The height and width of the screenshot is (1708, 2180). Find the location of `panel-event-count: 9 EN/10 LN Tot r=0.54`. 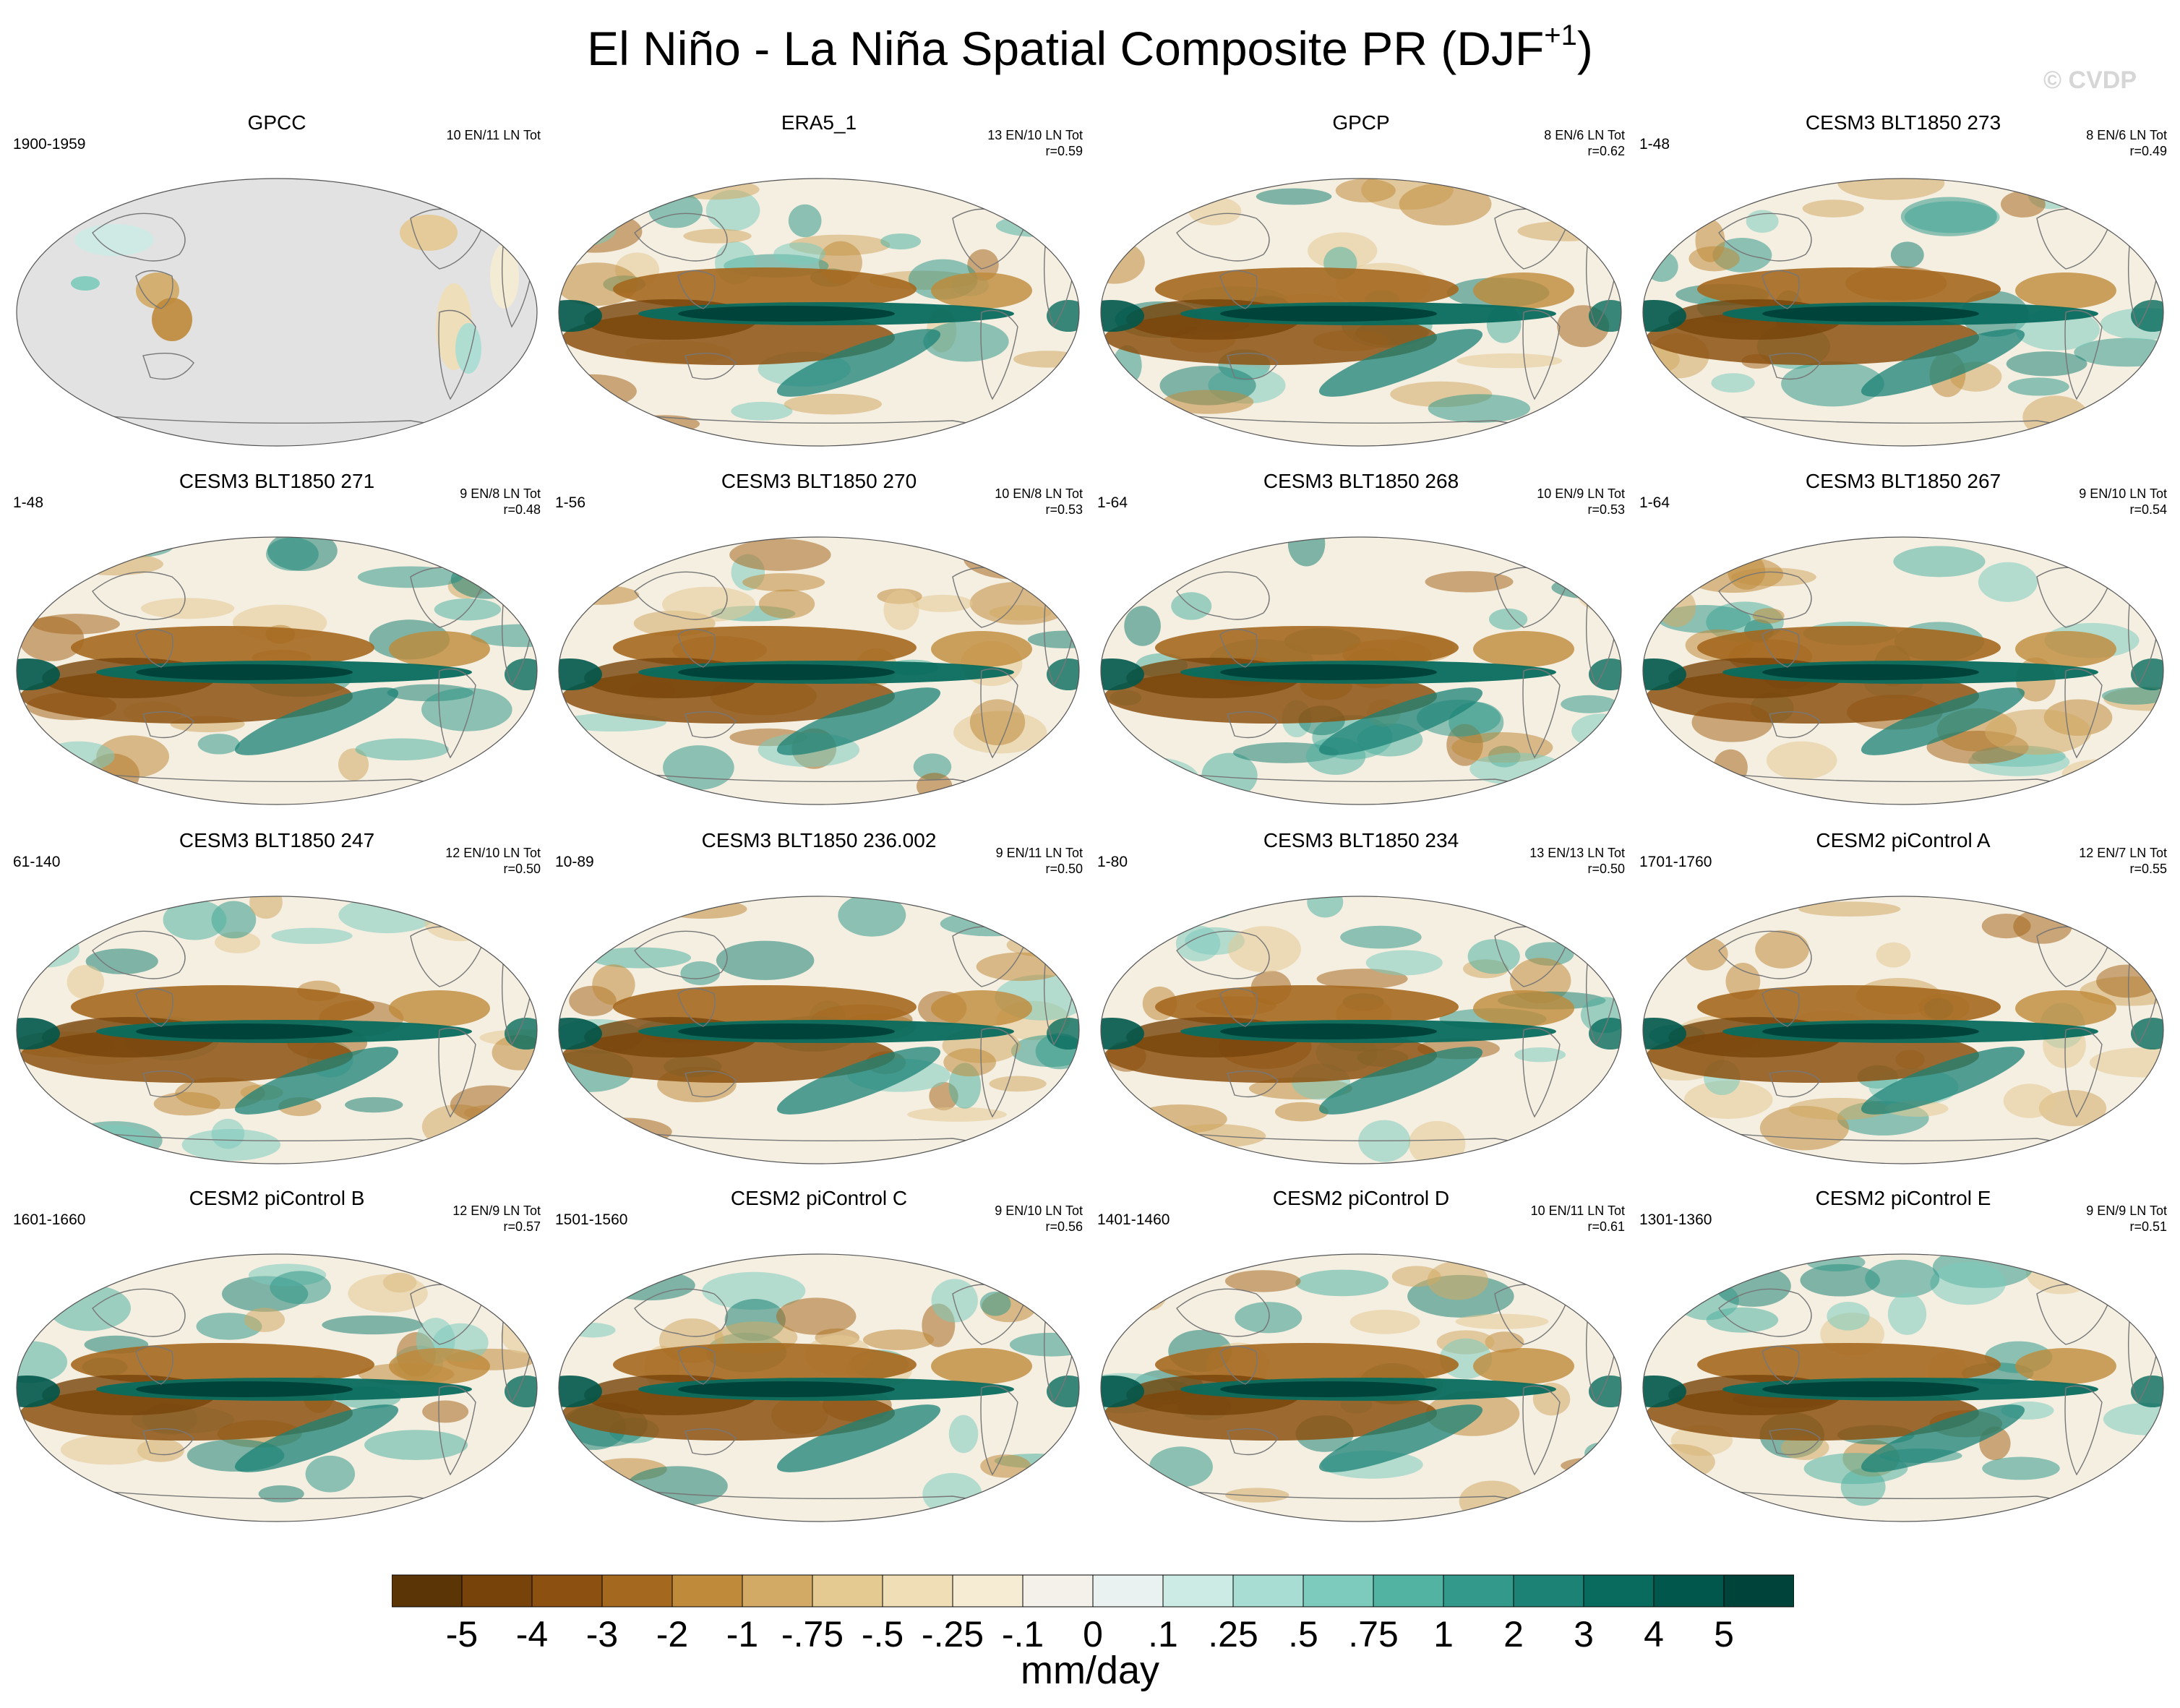

panel-event-count: 9 EN/10 LN Tot r=0.54 is located at coordinates (2123, 501).